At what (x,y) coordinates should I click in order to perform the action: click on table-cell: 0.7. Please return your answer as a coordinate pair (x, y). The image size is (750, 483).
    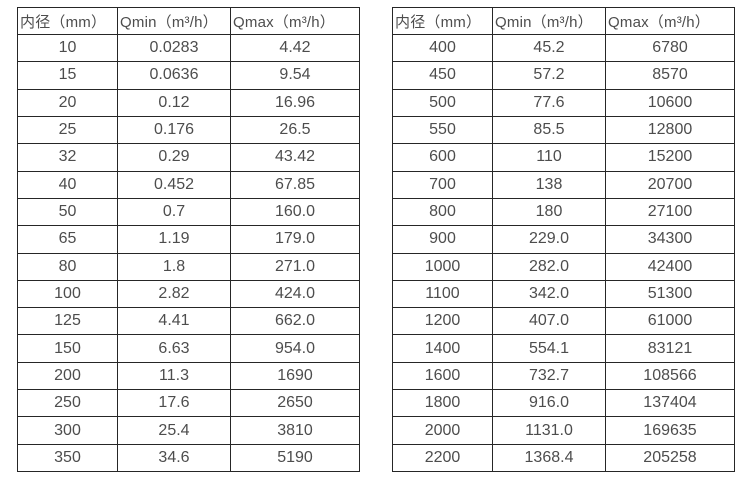
    Looking at the image, I should click on (174, 212).